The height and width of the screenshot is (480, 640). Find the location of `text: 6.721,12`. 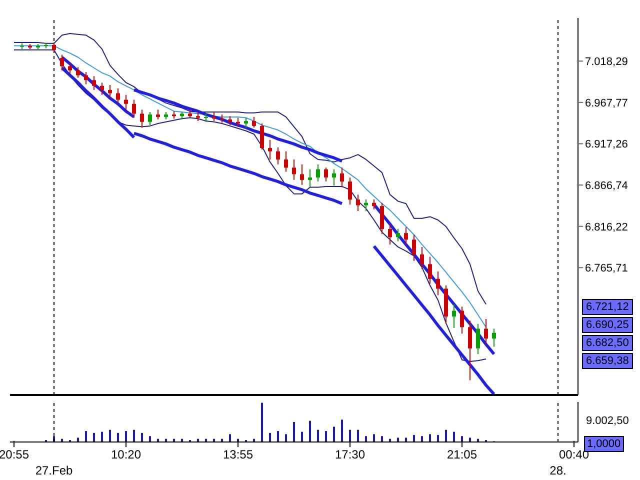

text: 6.721,12 is located at coordinates (607, 307).